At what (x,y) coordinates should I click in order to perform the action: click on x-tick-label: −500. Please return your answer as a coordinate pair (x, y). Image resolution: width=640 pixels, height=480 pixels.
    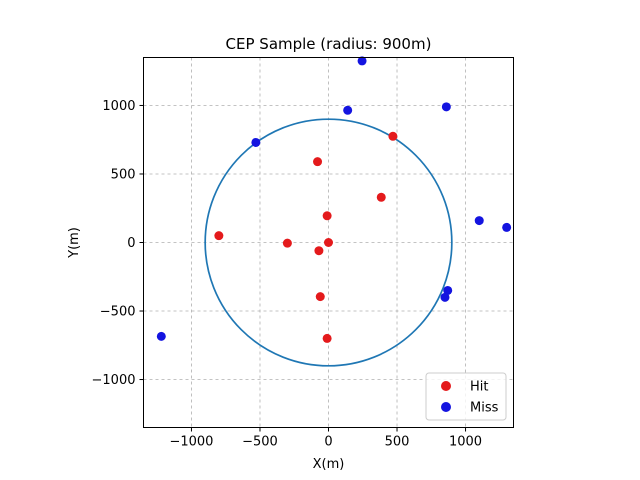
    Looking at the image, I should click on (260, 442).